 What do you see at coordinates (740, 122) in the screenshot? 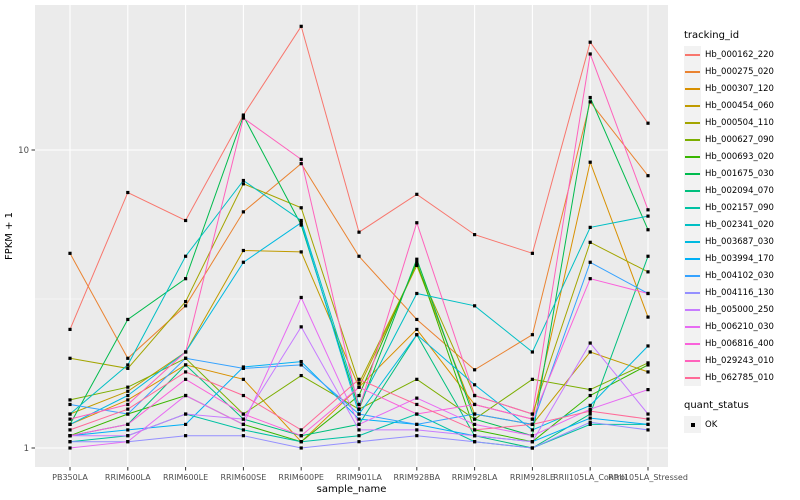
I see `legend-item-Hb_000504_110: Hb_000504_110` at bounding box center [740, 122].